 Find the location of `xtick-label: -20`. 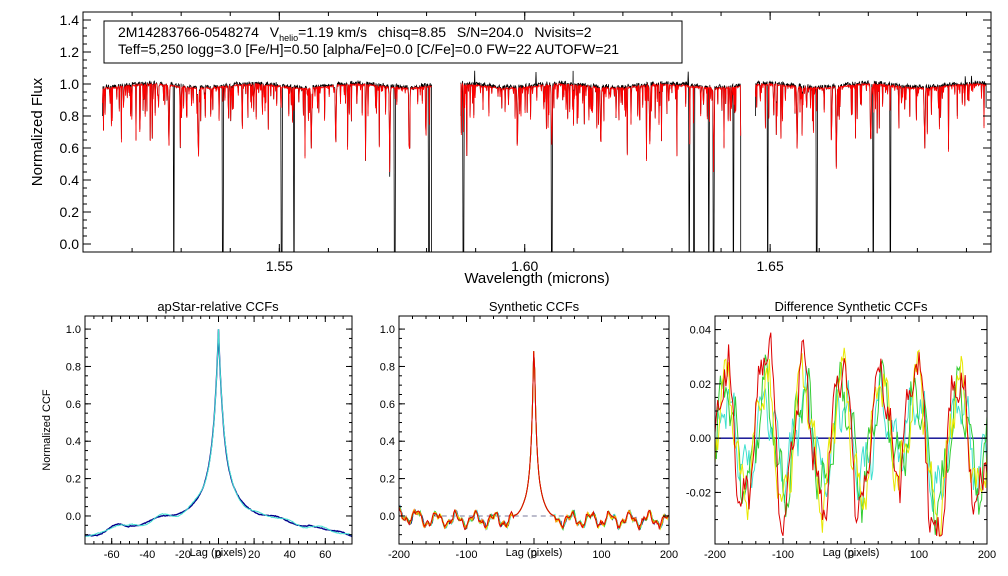

xtick-label: -20 is located at coordinates (183, 555).